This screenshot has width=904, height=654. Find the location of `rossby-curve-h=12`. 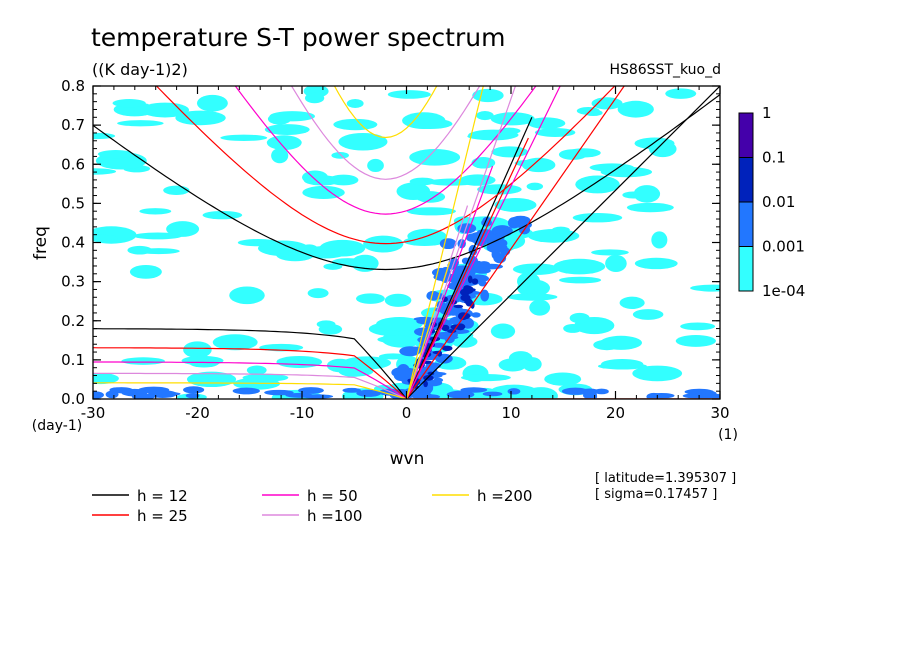

rossby-curve-h=12 is located at coordinates (406, 363).